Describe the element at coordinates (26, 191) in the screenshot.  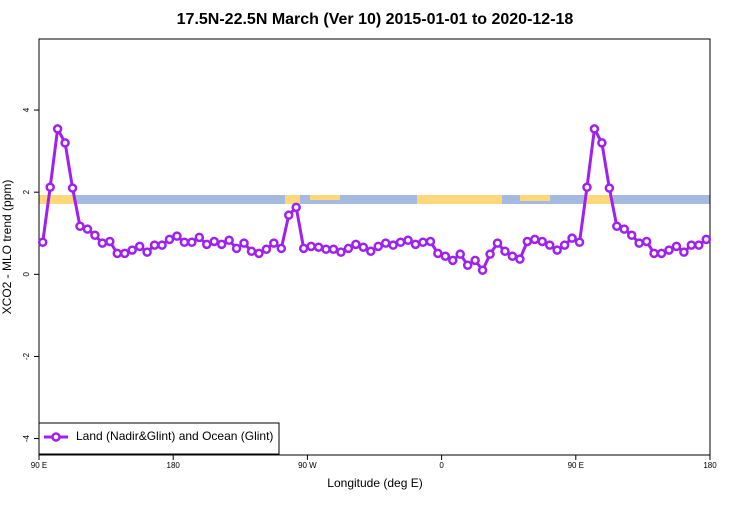
I see `y-tick-label: 2` at that location.